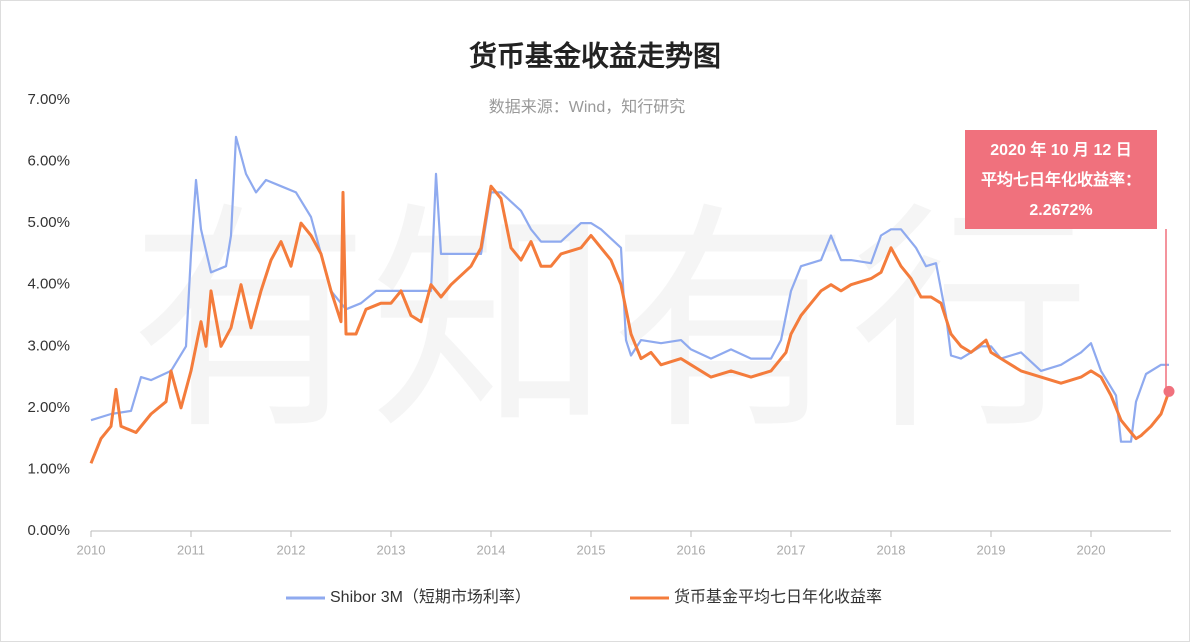 Image resolution: width=1190 pixels, height=642 pixels. I want to click on annotation-point, so click(1169, 391).